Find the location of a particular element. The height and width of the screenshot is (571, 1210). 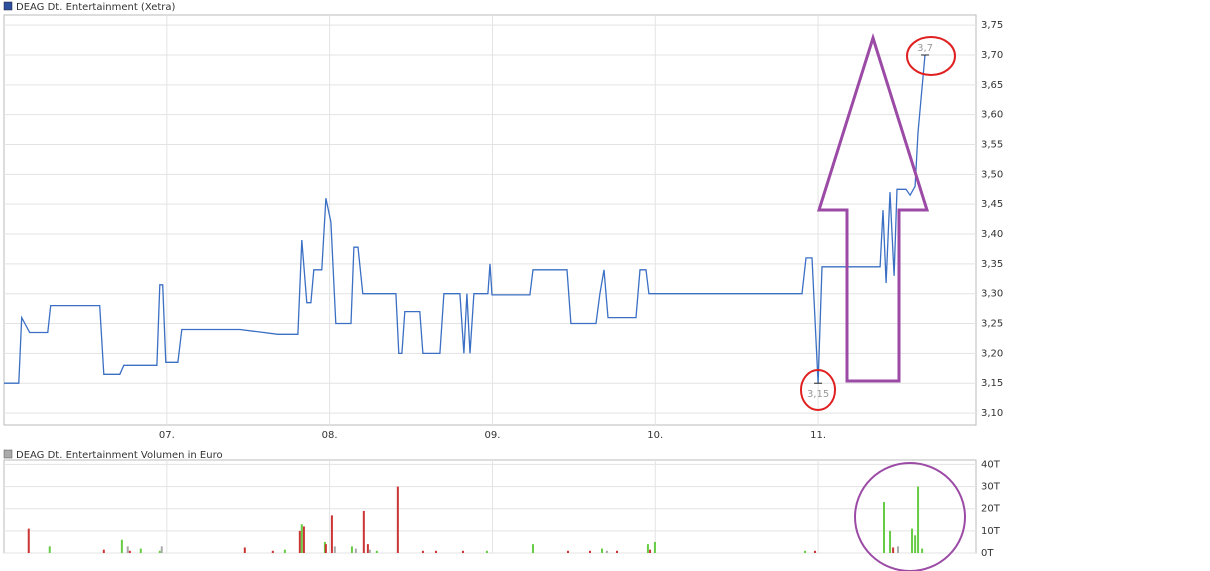

y-tick-label: 3,65 is located at coordinates (992, 85).